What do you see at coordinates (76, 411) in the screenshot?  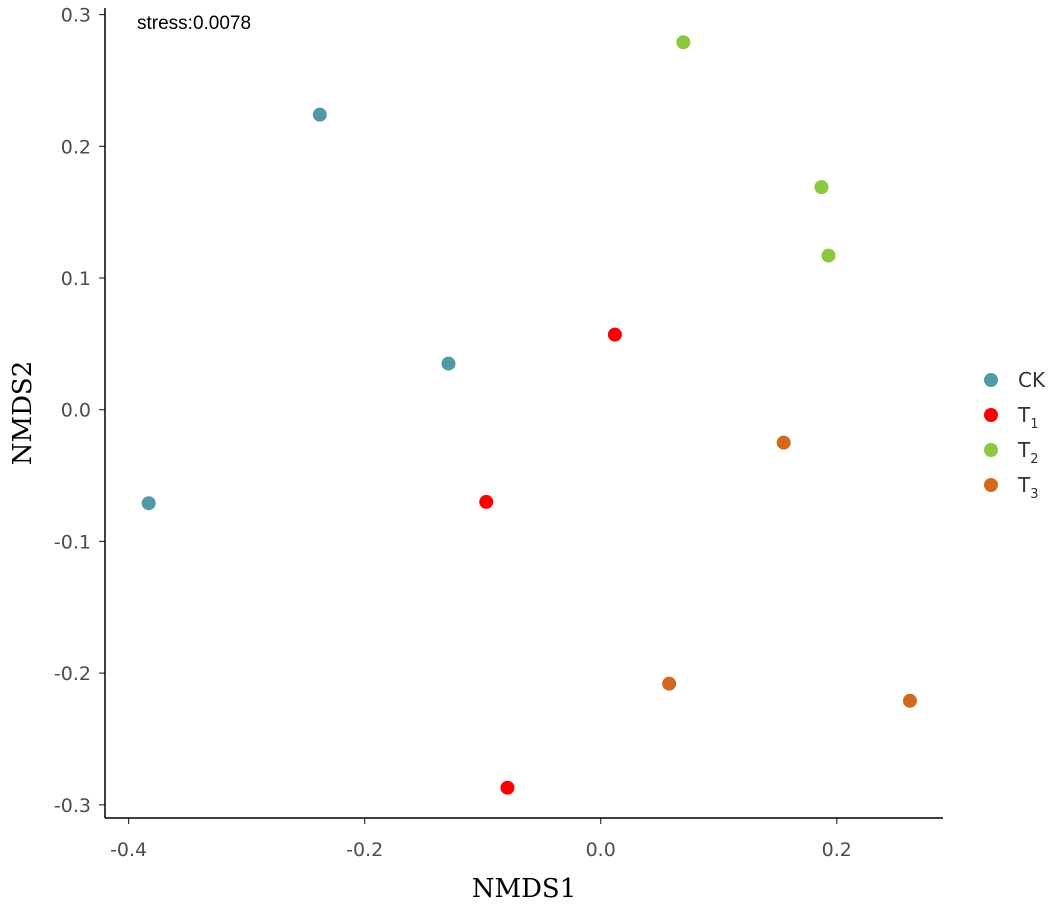 I see `y-tick-label: 0.0` at bounding box center [76, 411].